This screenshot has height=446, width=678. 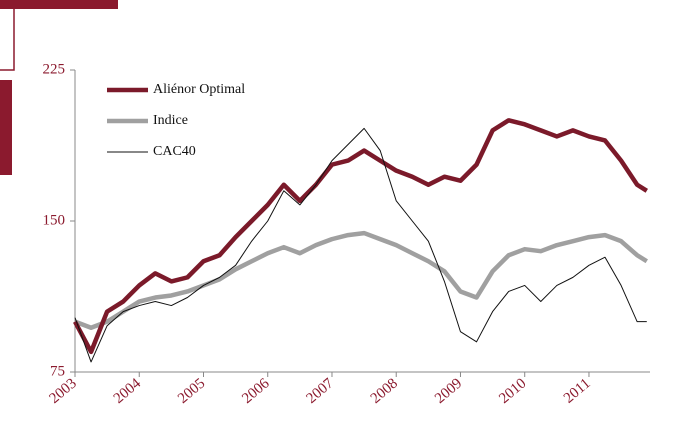 What do you see at coordinates (128, 391) in the screenshot?
I see `x-tick-label: 2004` at bounding box center [128, 391].